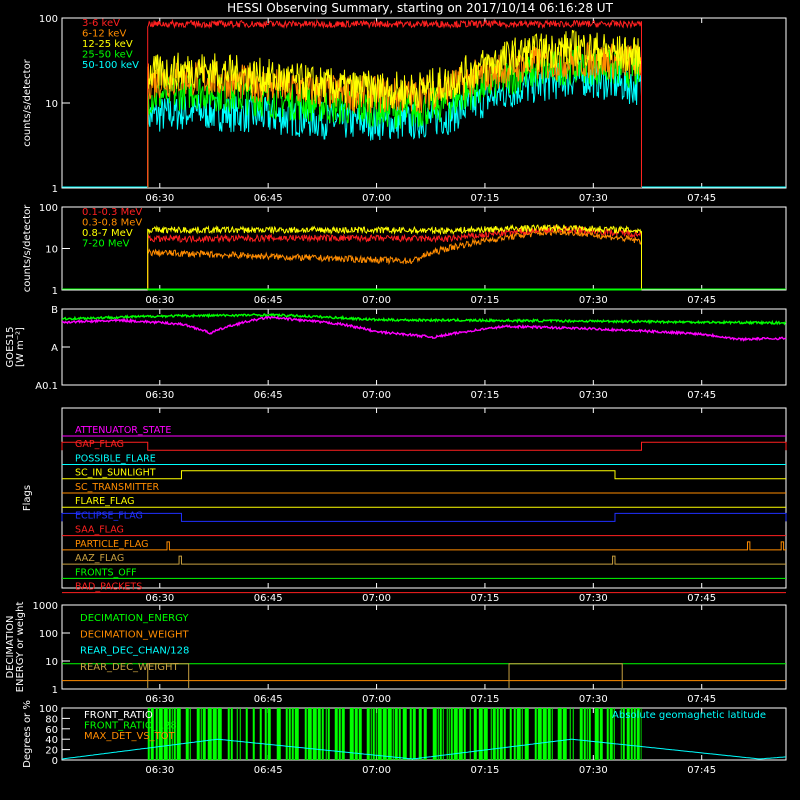 The image size is (800, 800). Describe the element at coordinates (376, 198) in the screenshot. I see `hxr-xtick-label: 07:00` at that location.